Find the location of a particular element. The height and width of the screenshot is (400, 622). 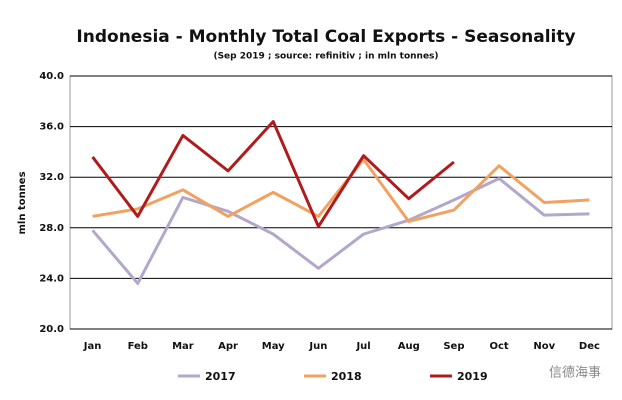

legend-label: 2019 is located at coordinates (472, 376).